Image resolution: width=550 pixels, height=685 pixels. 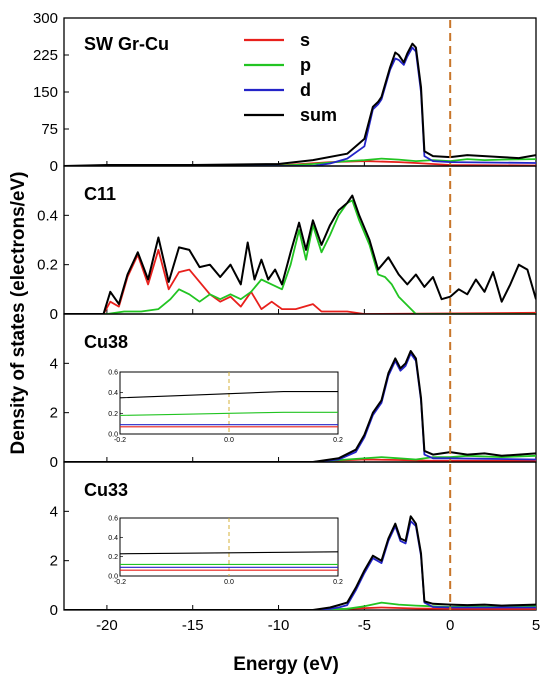 I want to click on y-tick-label: 225, so click(x=45, y=55).